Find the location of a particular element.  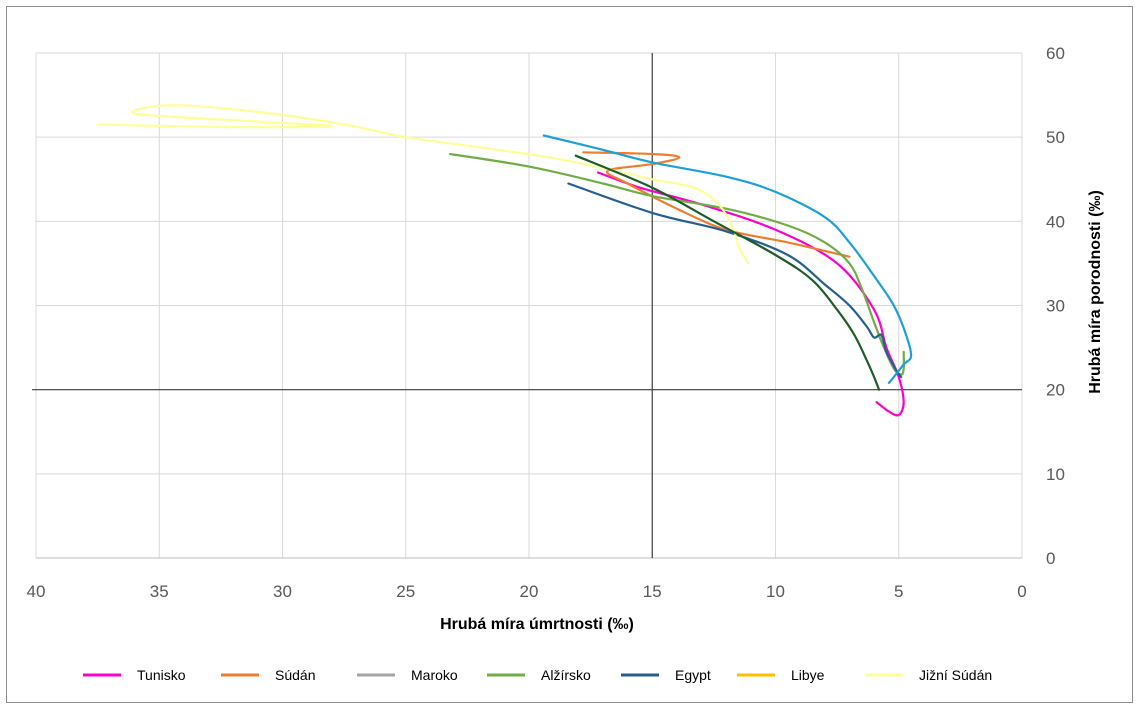

series-line-sudan is located at coordinates (716, 204).